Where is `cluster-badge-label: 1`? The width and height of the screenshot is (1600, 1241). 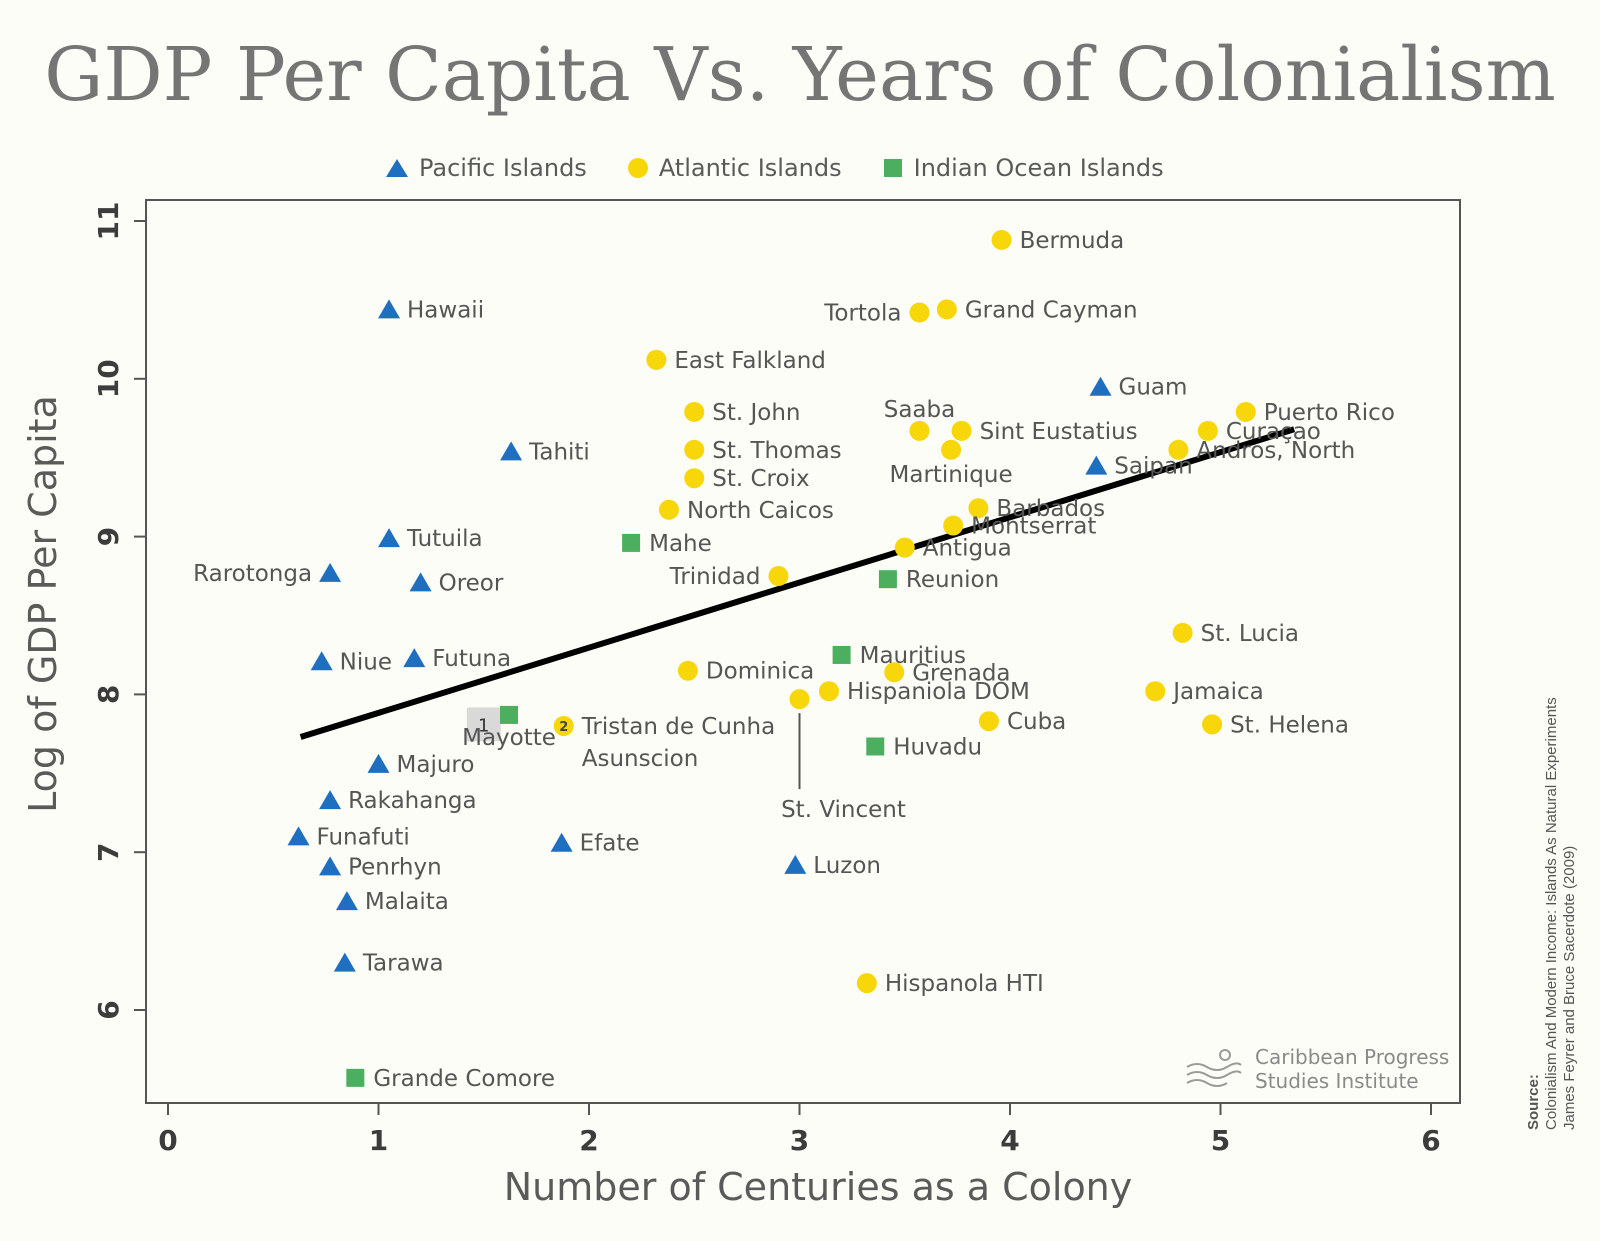 cluster-badge-label: 1 is located at coordinates (483, 725).